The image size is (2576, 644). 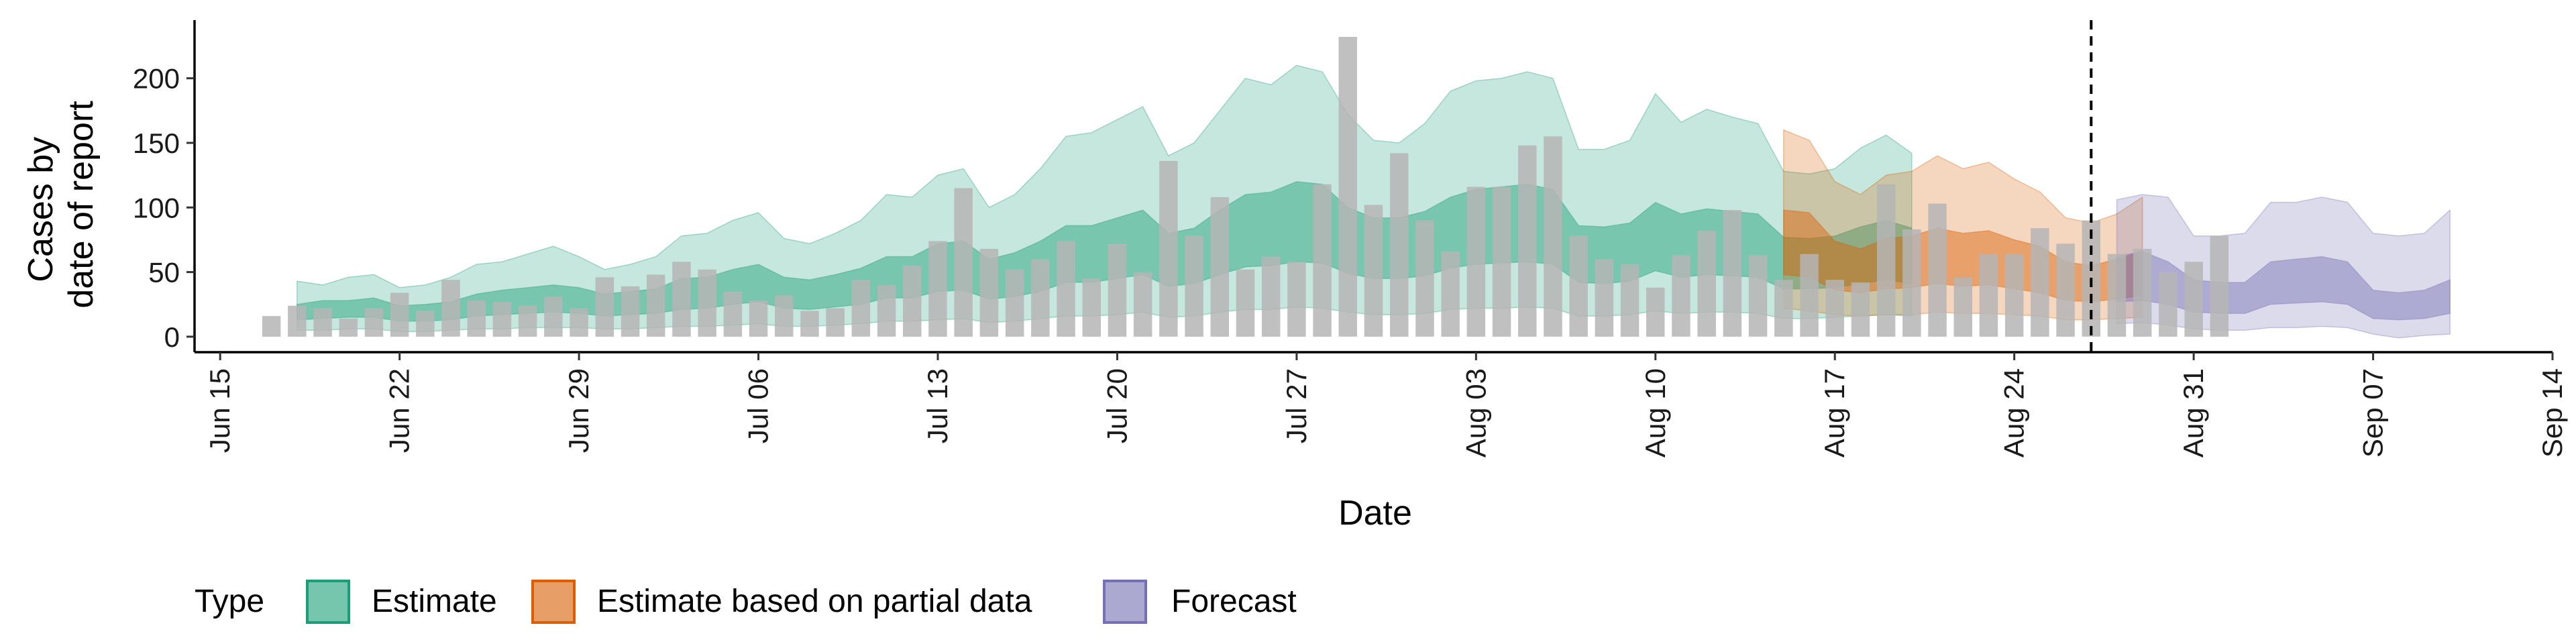 What do you see at coordinates (156, 143) in the screenshot?
I see `y-tick-label: 150` at bounding box center [156, 143].